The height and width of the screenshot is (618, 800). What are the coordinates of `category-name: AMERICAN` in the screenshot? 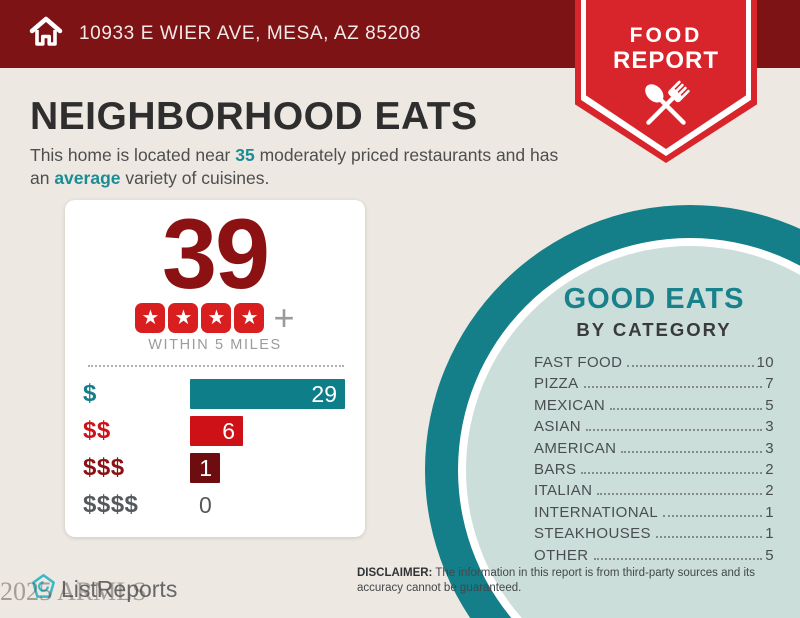 It's located at (575, 448).